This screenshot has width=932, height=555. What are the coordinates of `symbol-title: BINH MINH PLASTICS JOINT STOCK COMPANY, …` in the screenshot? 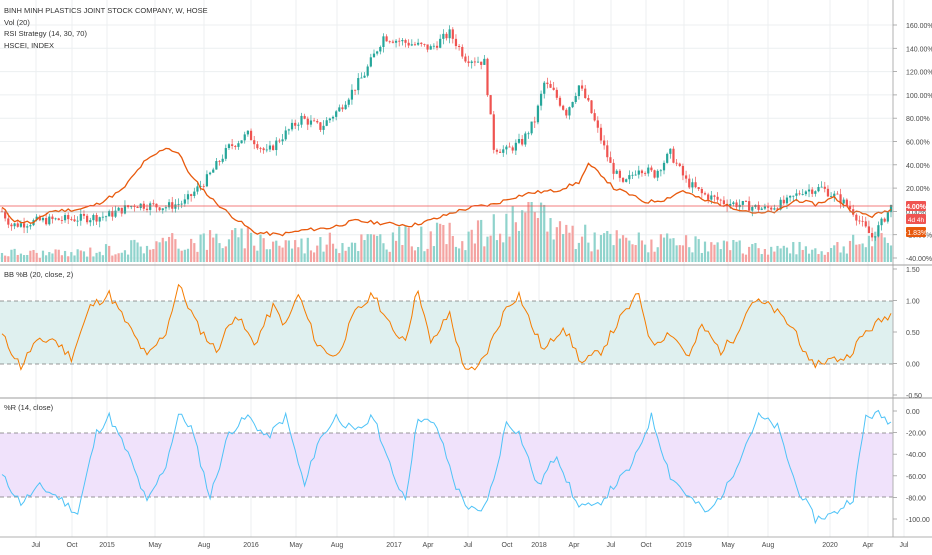 It's located at (106, 10).